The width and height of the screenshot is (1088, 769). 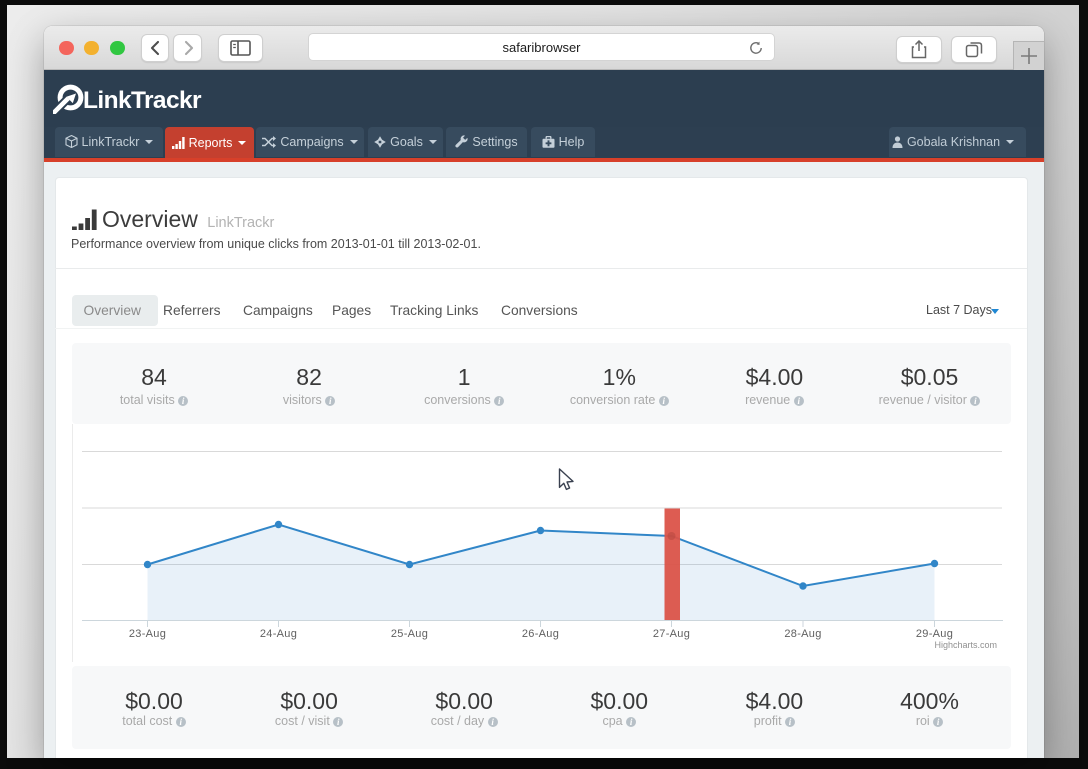 What do you see at coordinates (934, 634) in the screenshot?
I see `svg-text: 29-Aug` at bounding box center [934, 634].